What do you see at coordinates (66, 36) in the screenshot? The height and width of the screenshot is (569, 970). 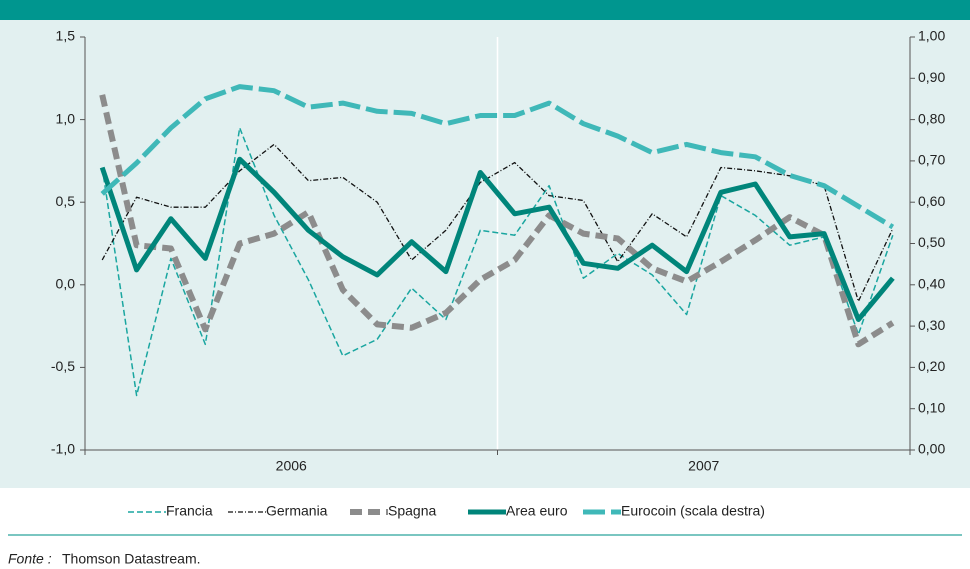 I see `y-tick-label: 1,5` at bounding box center [66, 36].